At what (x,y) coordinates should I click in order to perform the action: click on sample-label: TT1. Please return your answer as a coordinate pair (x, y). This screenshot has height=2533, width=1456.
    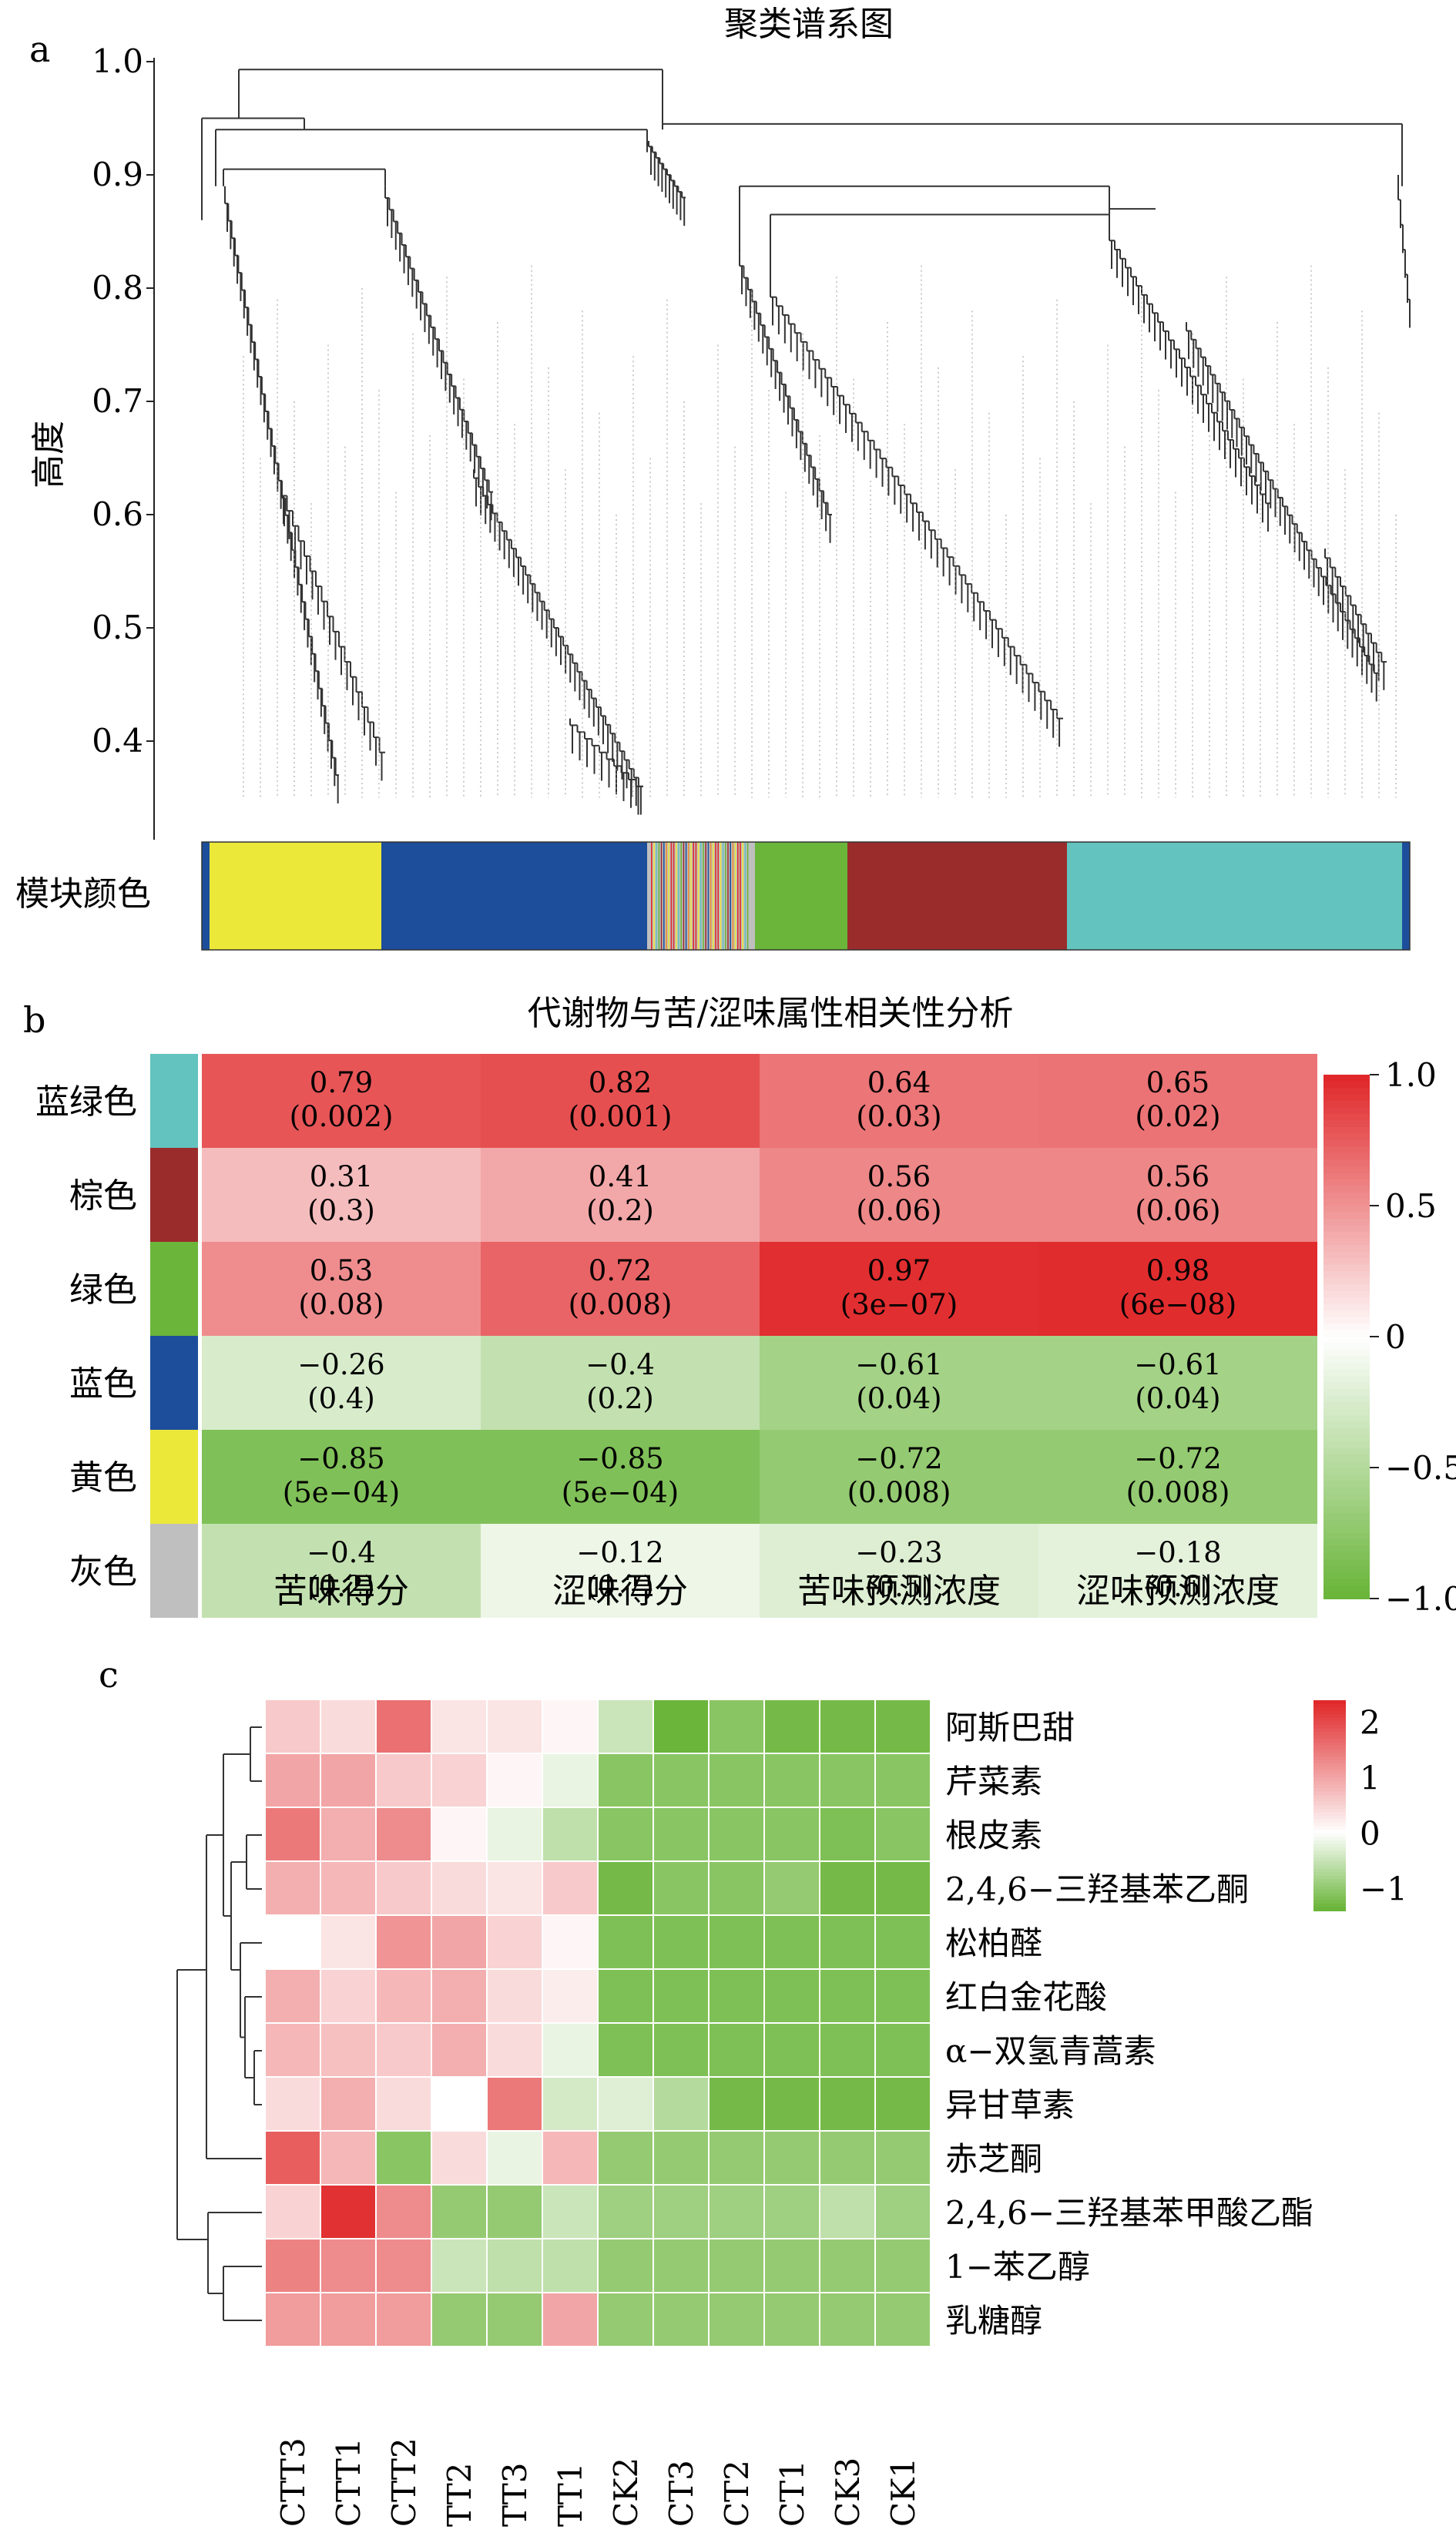
    Looking at the image, I should click on (570, 2494).